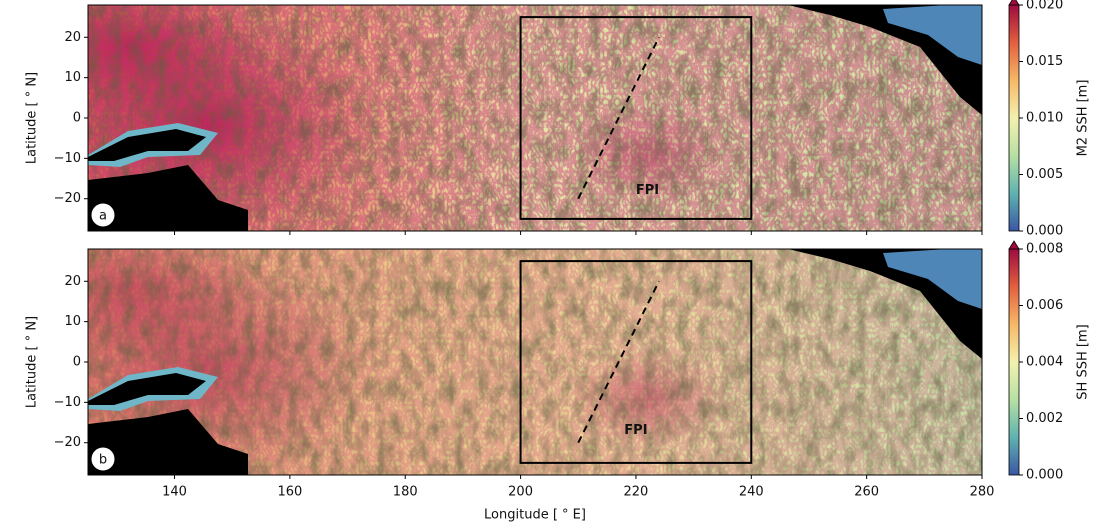 This screenshot has height=532, width=1100. Describe the element at coordinates (982, 492) in the screenshot. I see `x-tick-label: 280` at that location.